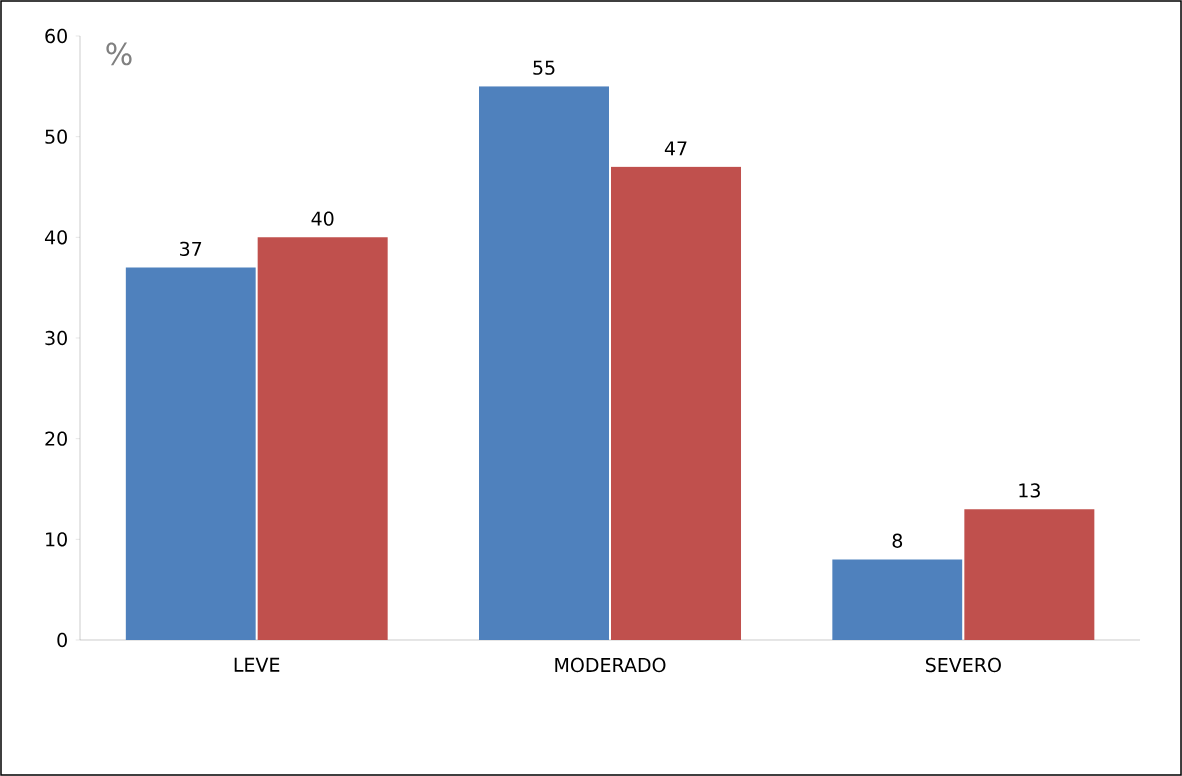 This screenshot has height=776, width=1182. Describe the element at coordinates (610, 665) in the screenshot. I see `x-tick-label: MODERADO` at that location.